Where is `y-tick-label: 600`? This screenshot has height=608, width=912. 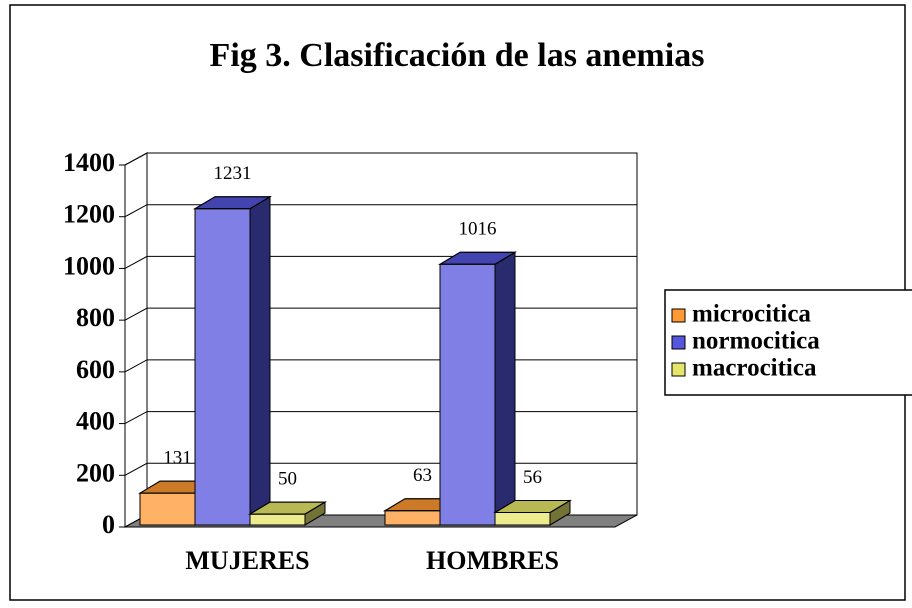
y-tick-label: 600 is located at coordinates (95, 369).